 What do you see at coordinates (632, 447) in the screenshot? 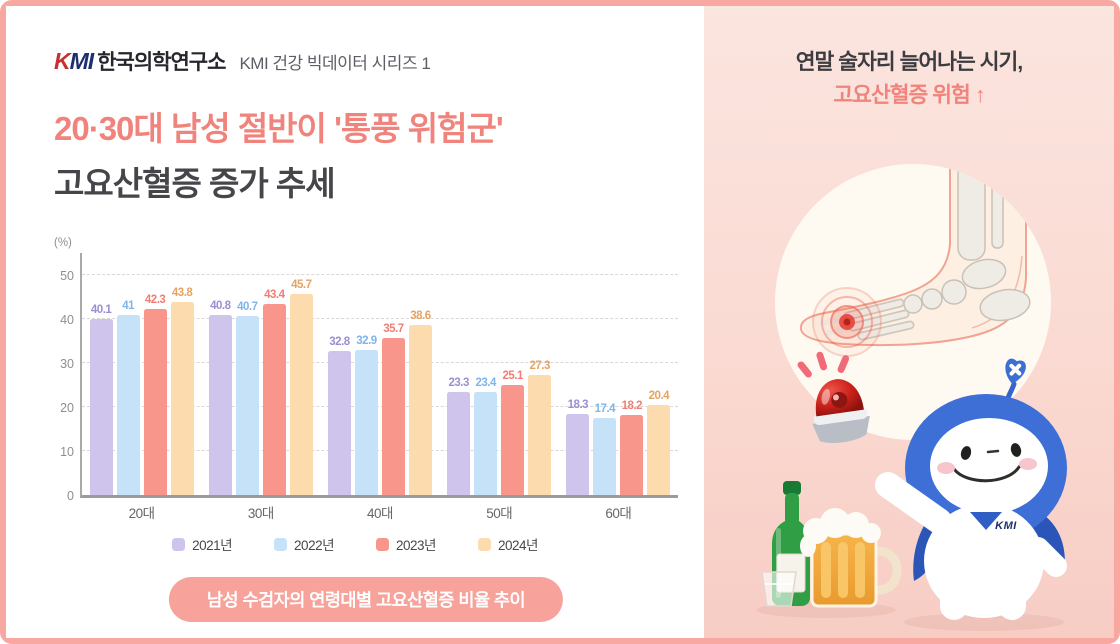
I see `bar: 18.2` at bounding box center [632, 447].